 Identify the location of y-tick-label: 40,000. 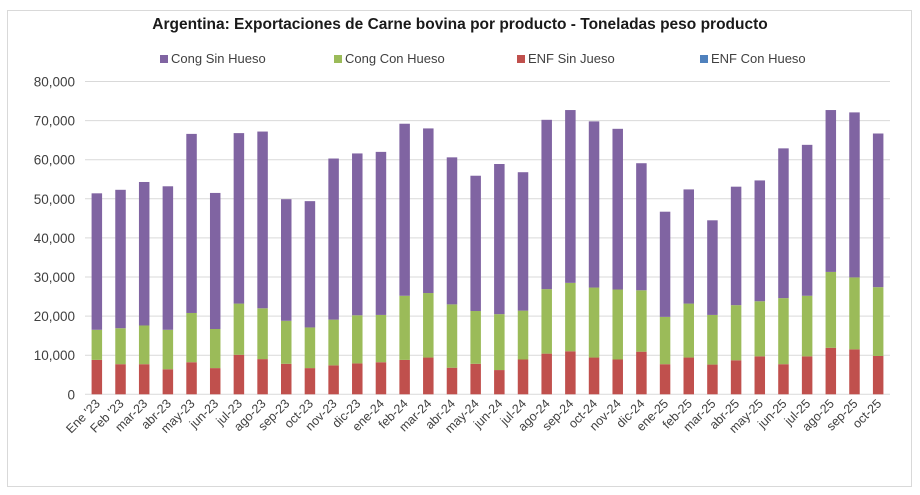
(54, 238).